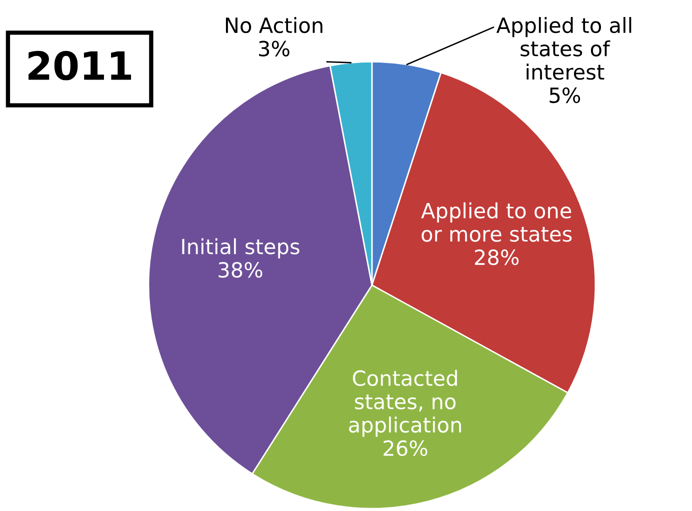  Describe the element at coordinates (564, 48) in the screenshot. I see `slice-label: Applied to all states of interest` at that location.